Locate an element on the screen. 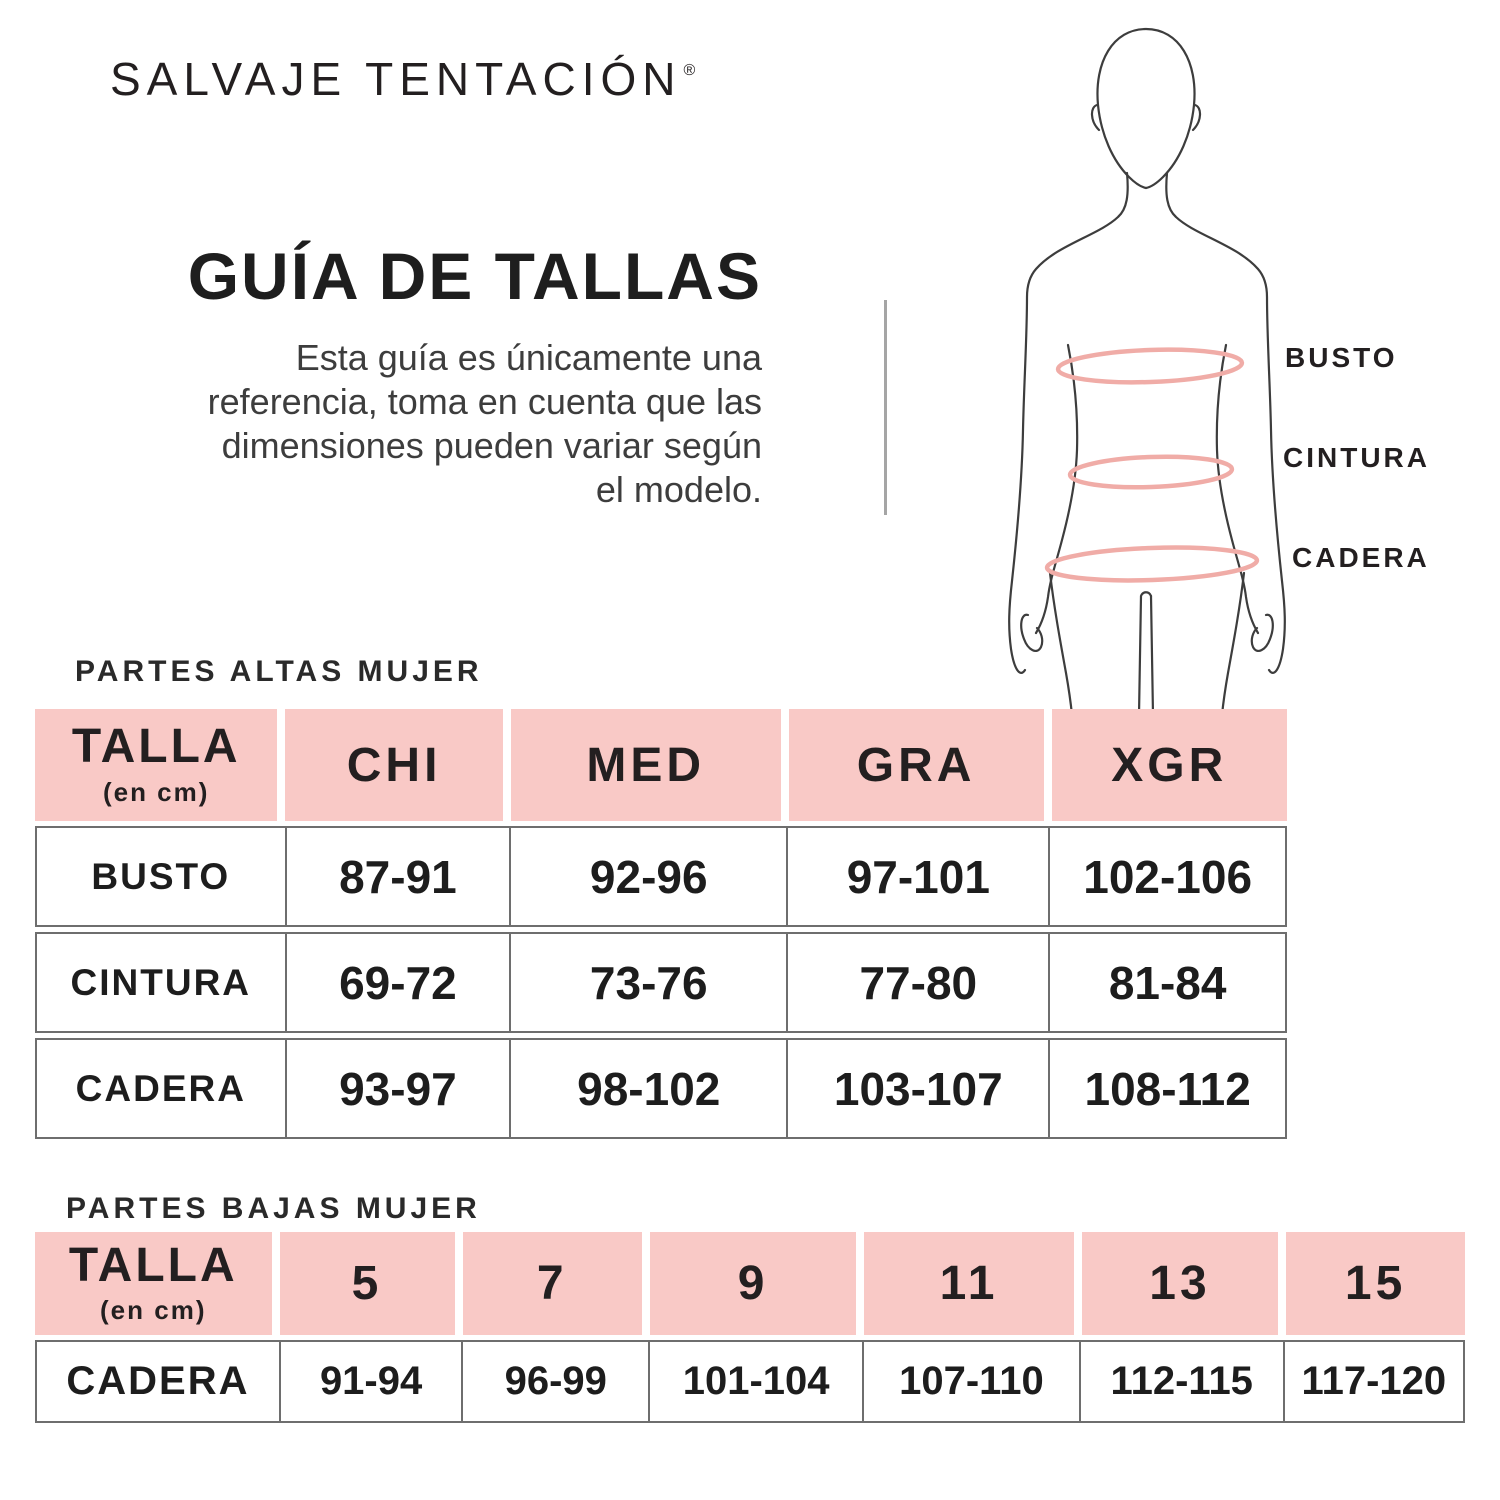 The image size is (1500, 1500). header-cell-size-5: 5 is located at coordinates (371, 1283).